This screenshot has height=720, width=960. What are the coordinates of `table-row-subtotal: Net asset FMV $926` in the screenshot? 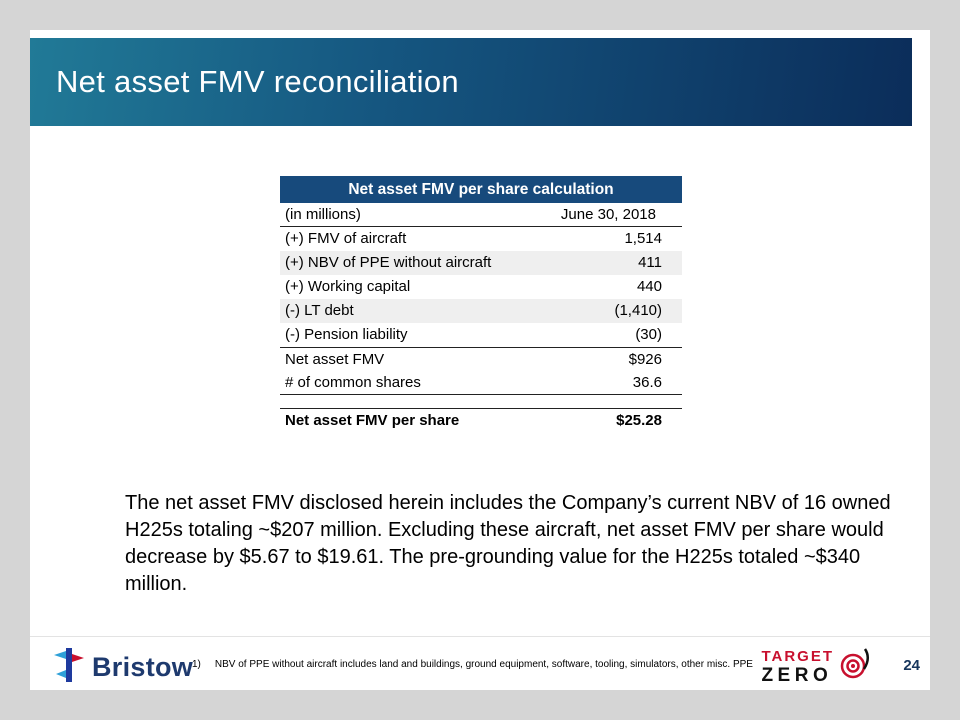 It's located at (481, 359).